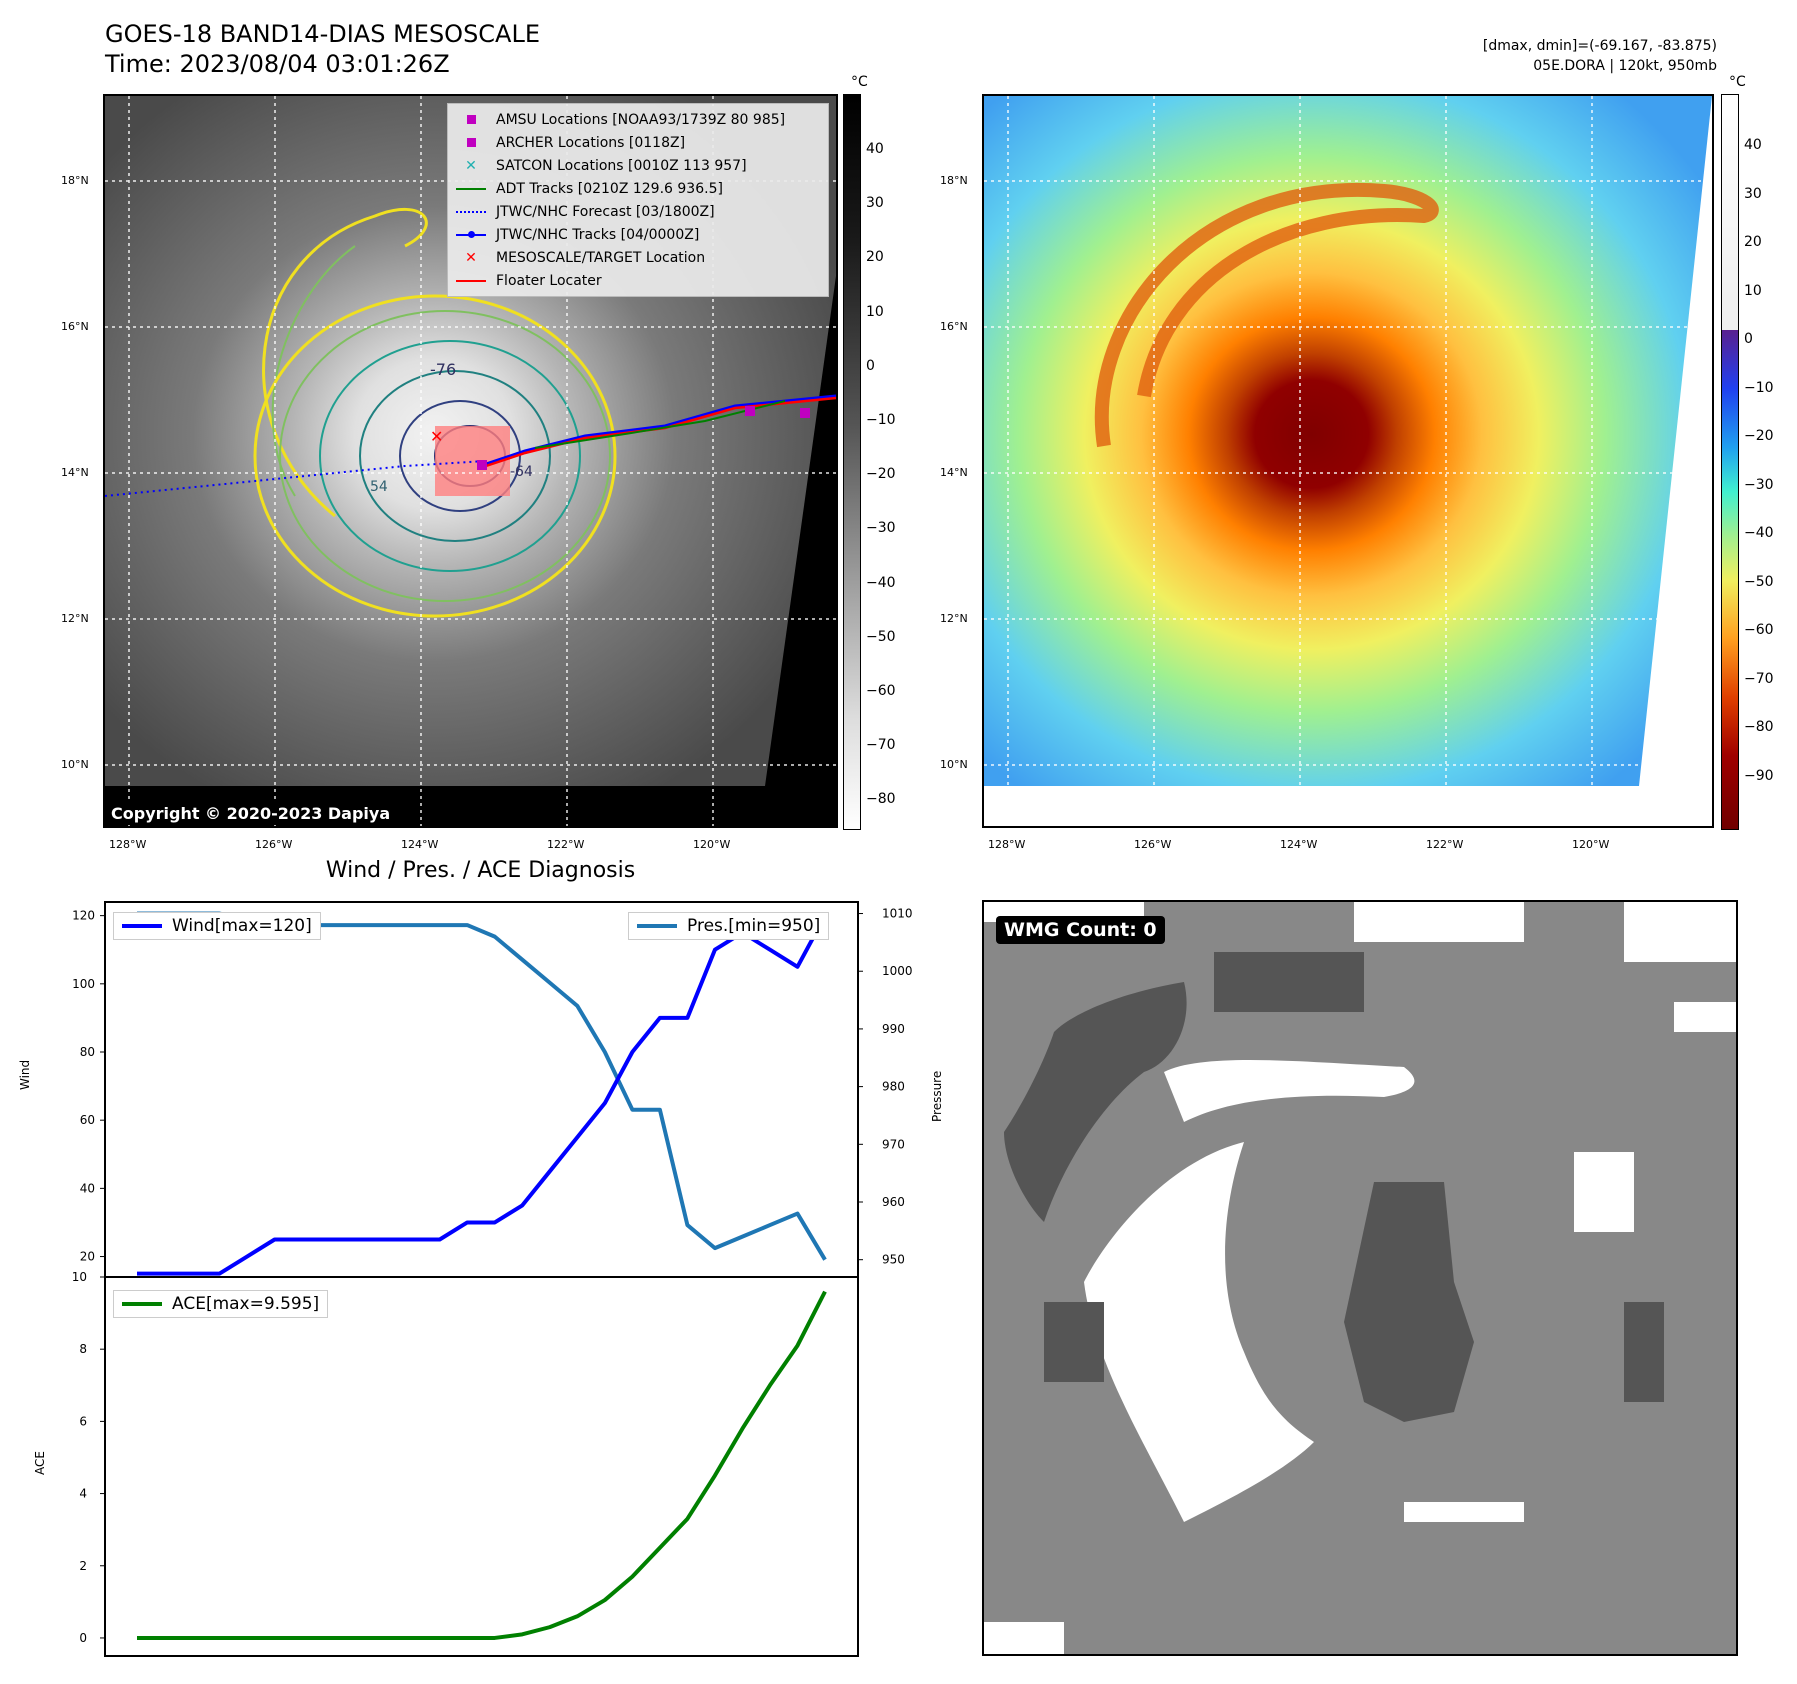 This screenshot has width=1797, height=1684. What do you see at coordinates (1625, 66) in the screenshot?
I see `info-line-2: 05E.DORA | 120kt, 950mb` at bounding box center [1625, 66].